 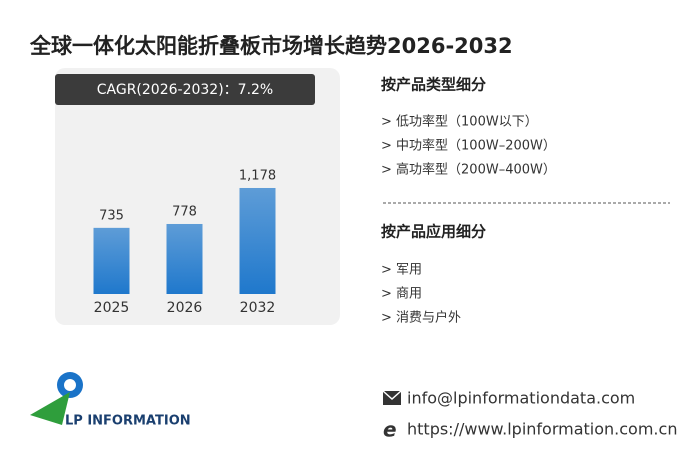 I want to click on x-tick-label: 2026, so click(x=185, y=308).